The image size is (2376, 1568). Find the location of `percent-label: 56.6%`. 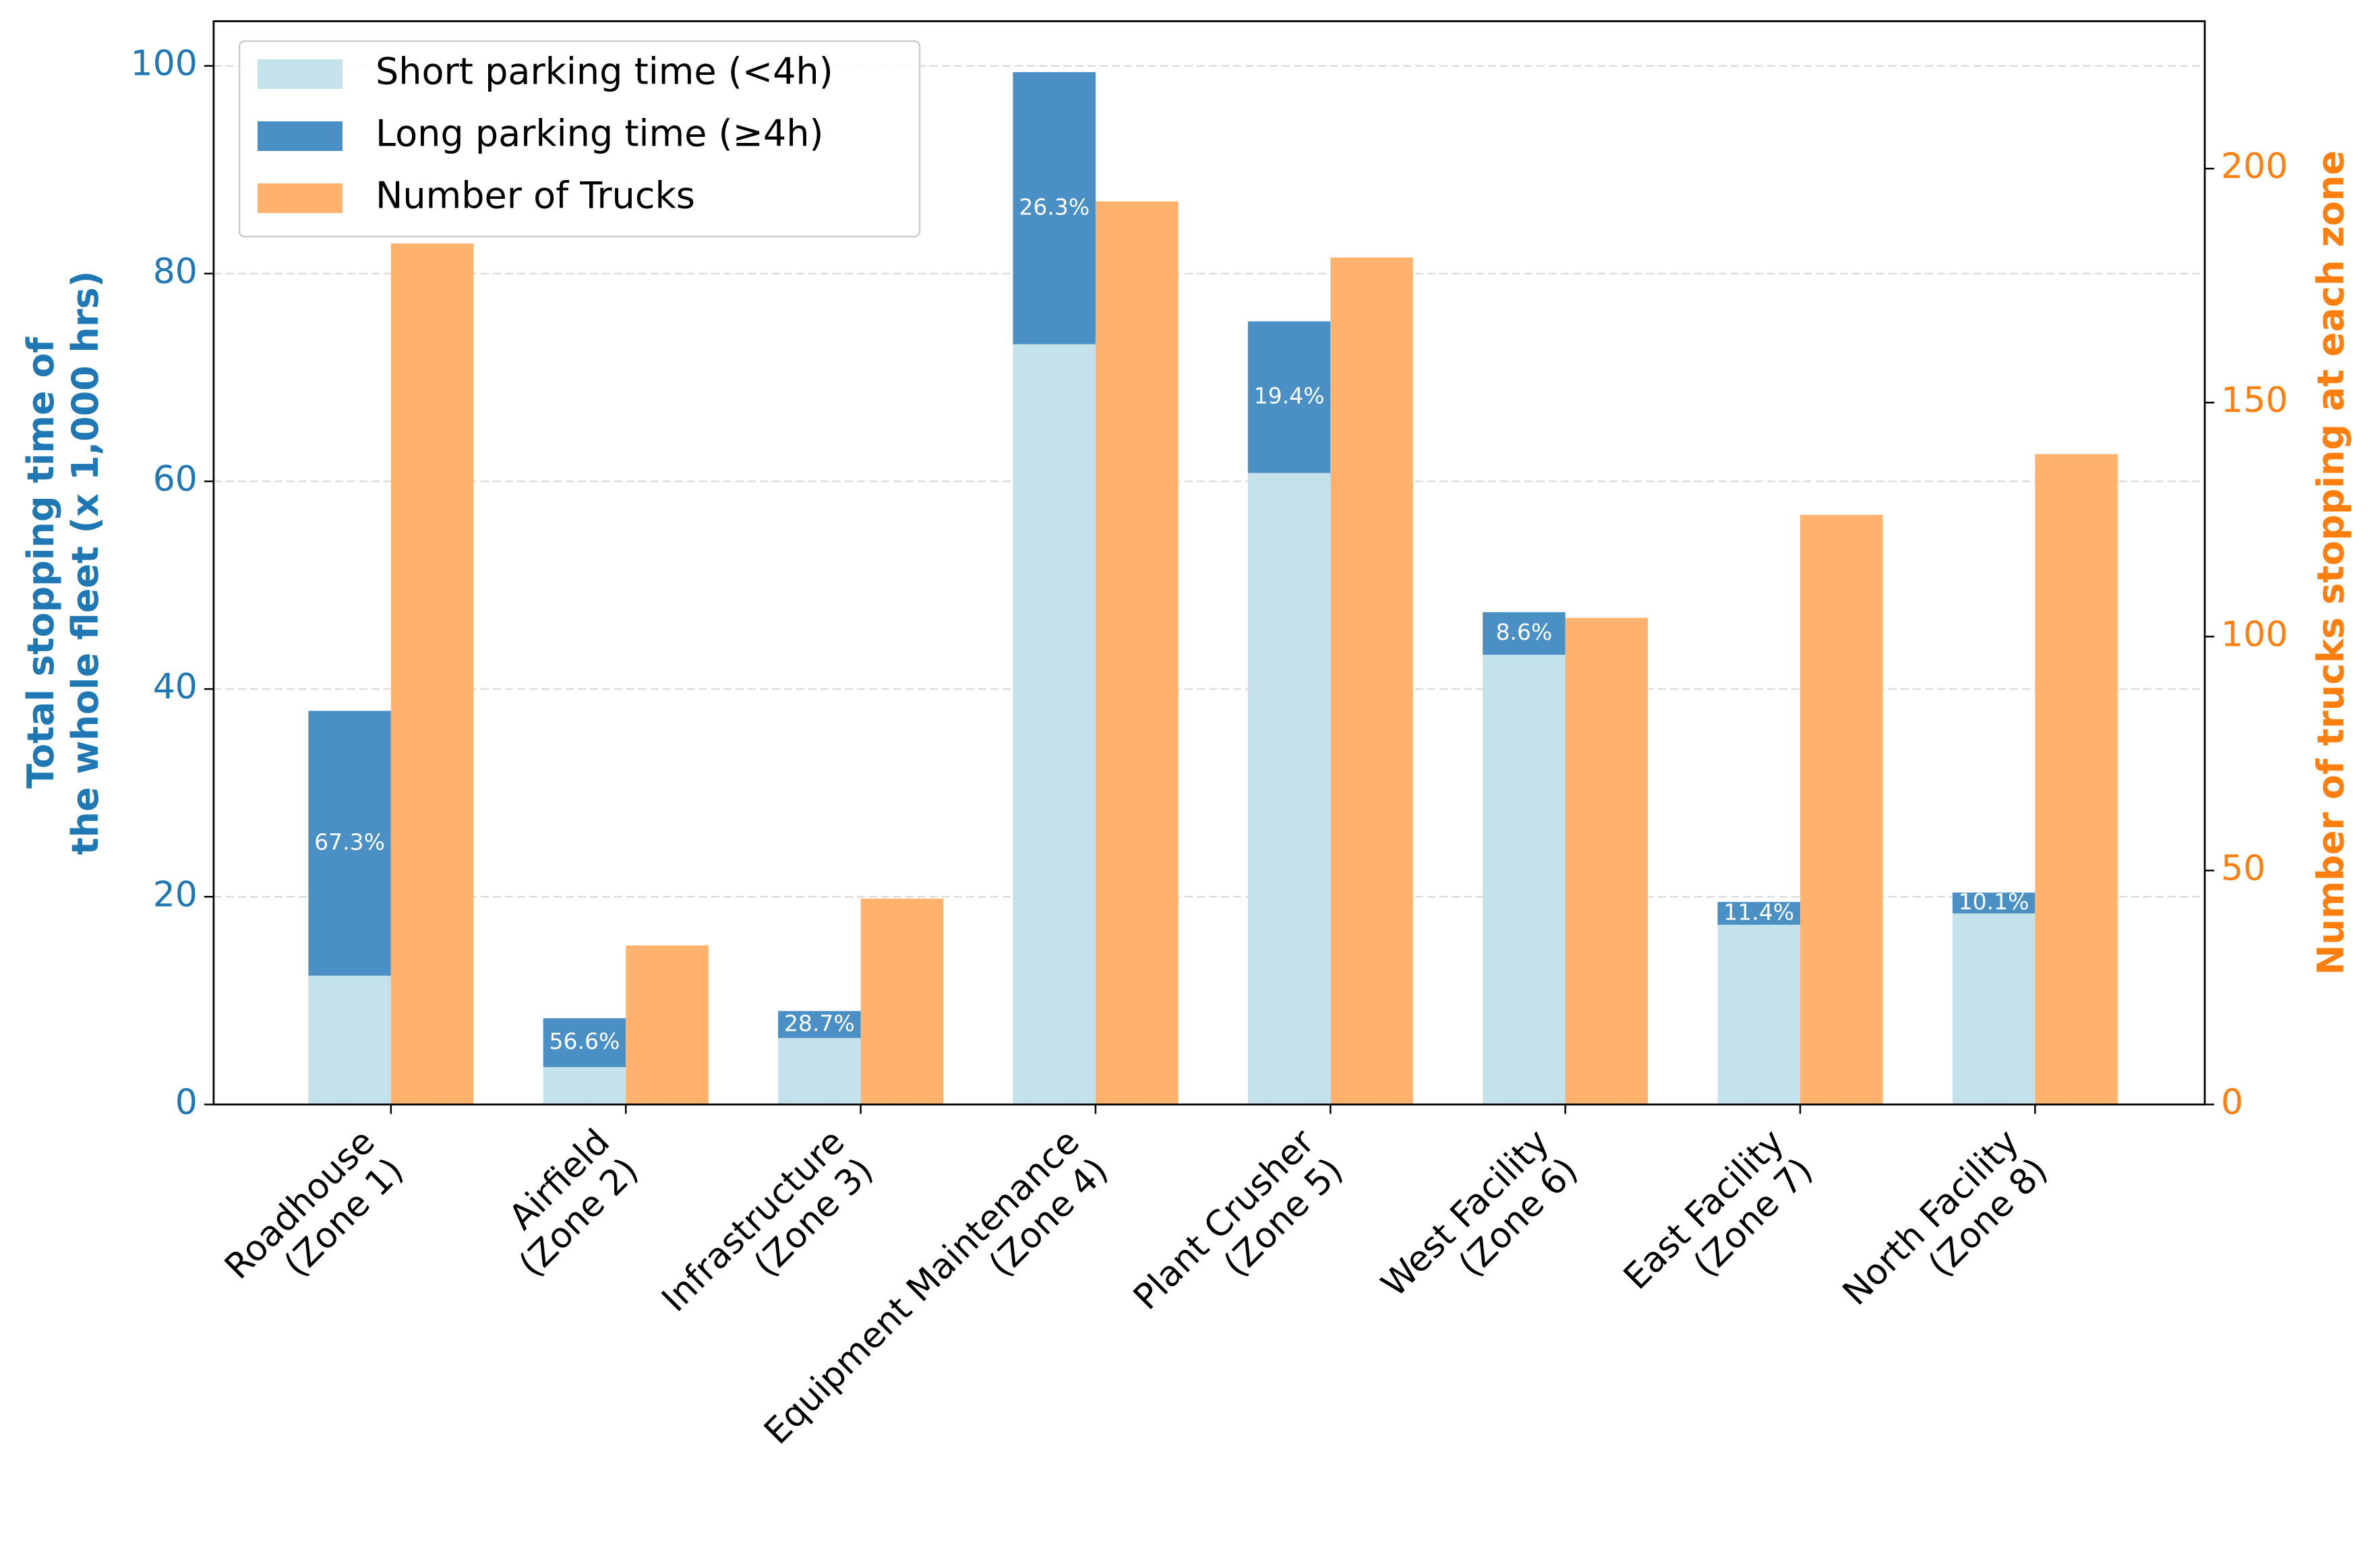

percent-label: 56.6% is located at coordinates (585, 1041).